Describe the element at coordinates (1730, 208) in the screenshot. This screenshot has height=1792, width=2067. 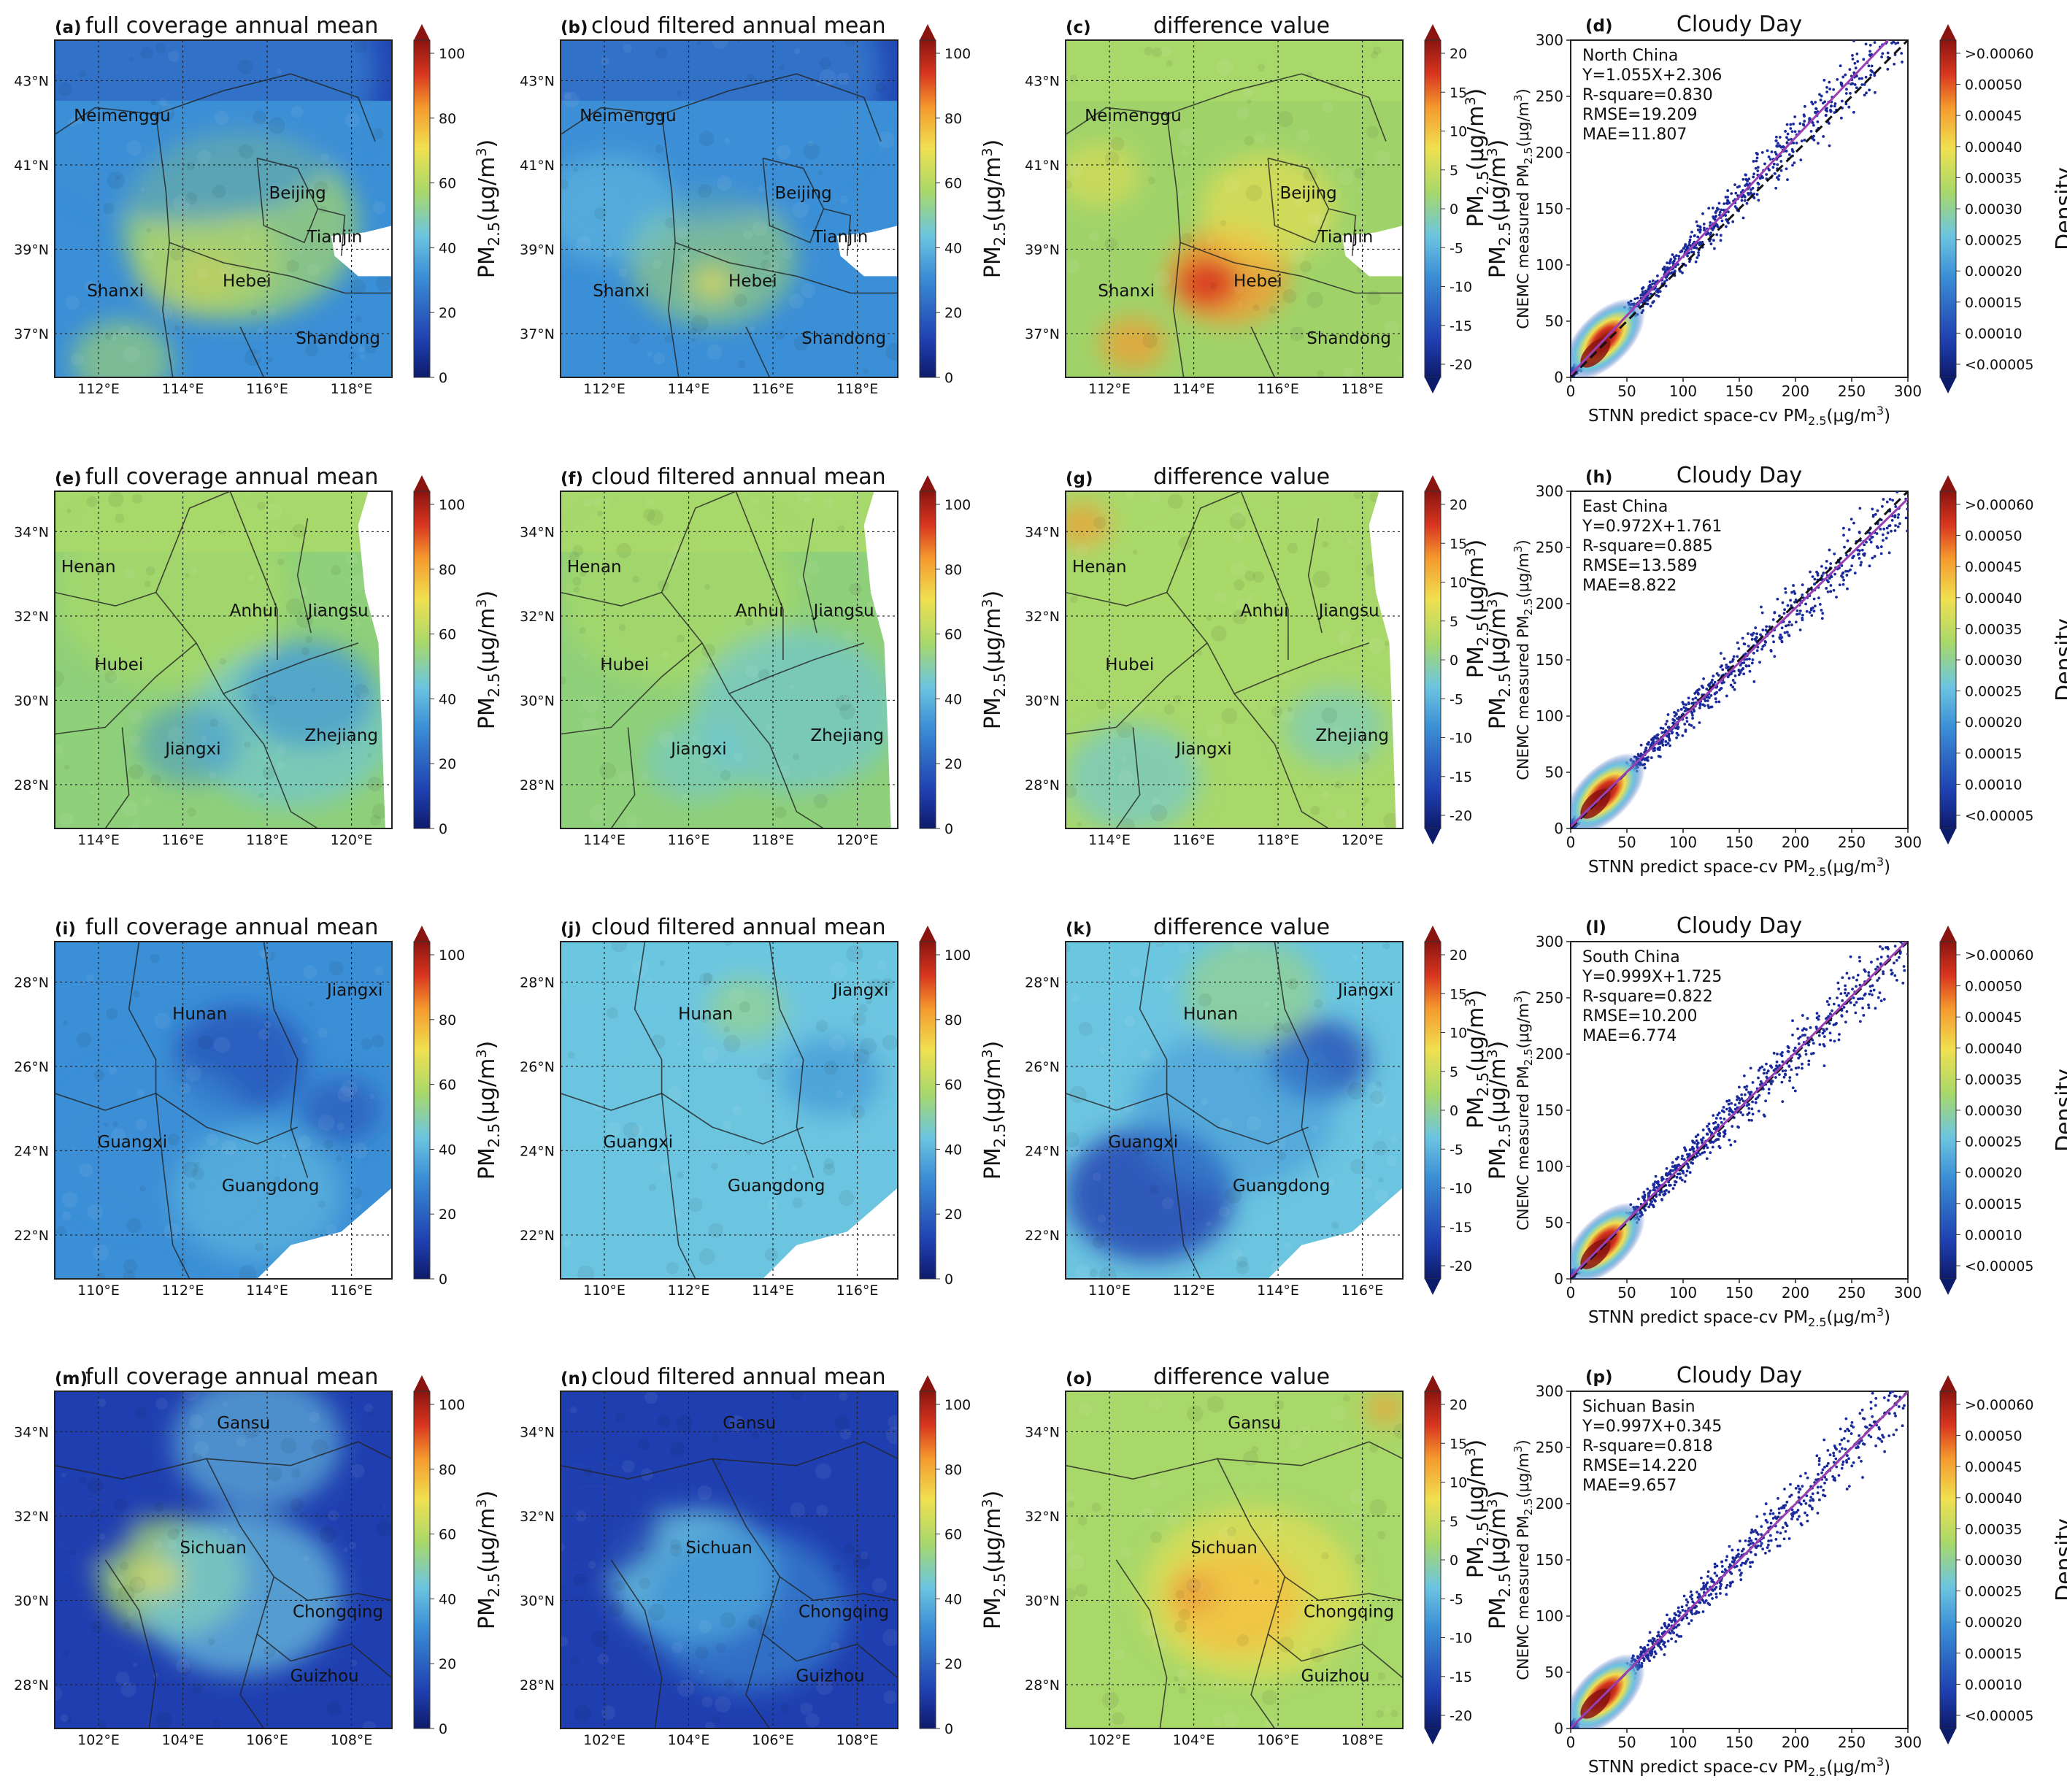
I see `regression-line` at that location.